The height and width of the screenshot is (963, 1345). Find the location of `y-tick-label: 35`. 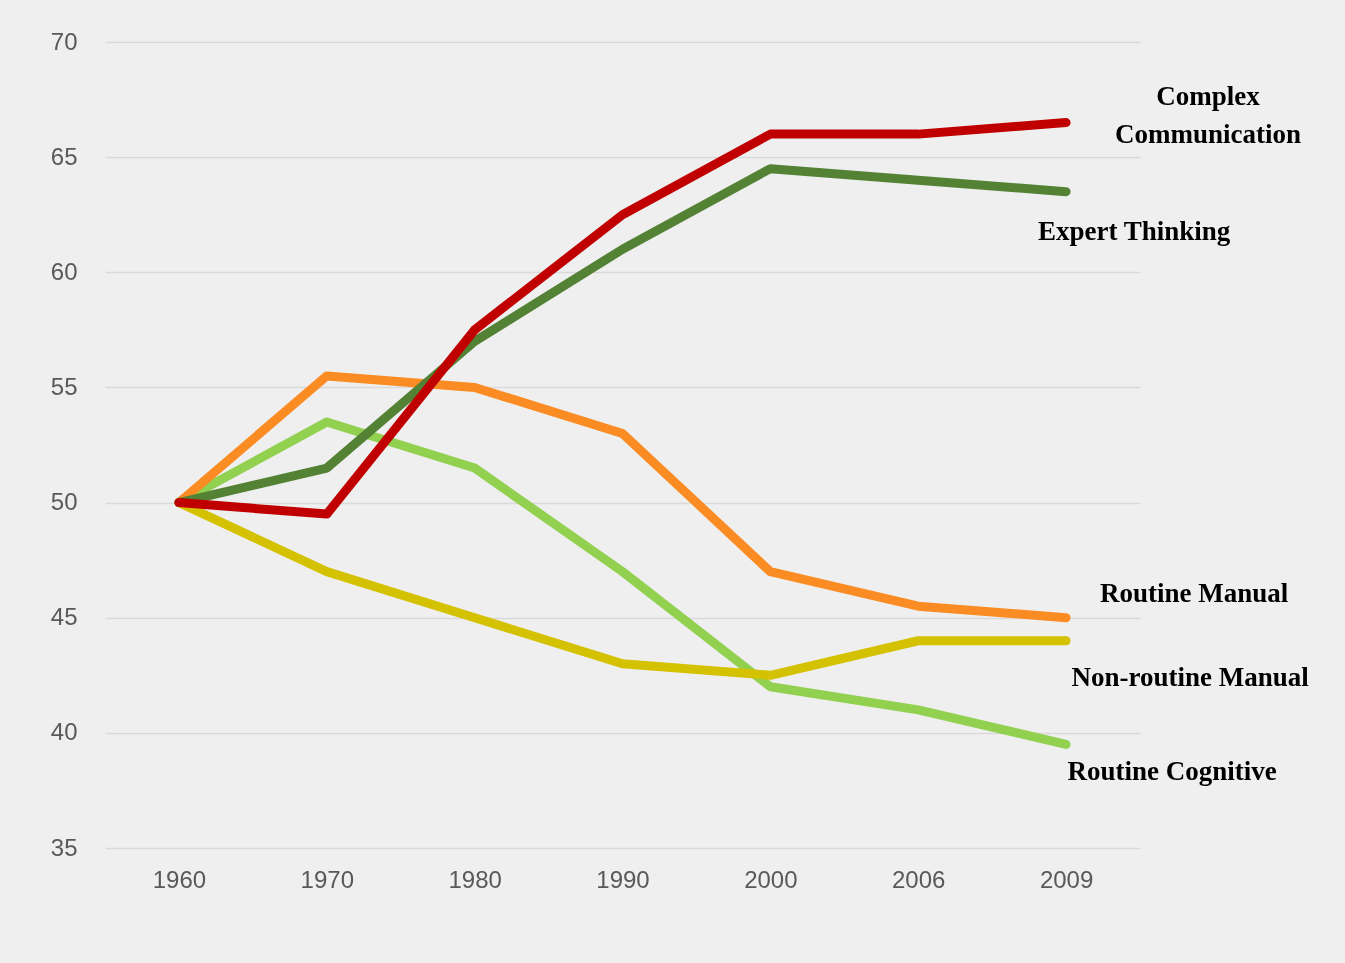

y-tick-label: 35 is located at coordinates (64, 847).